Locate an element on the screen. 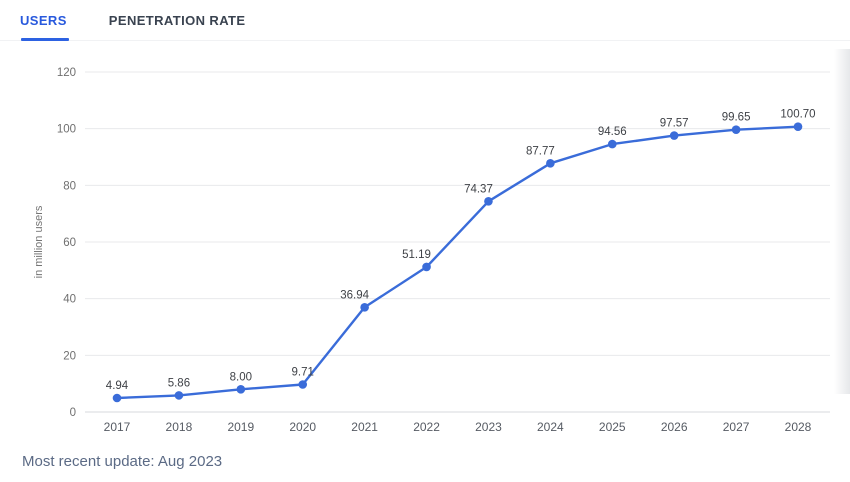  data-point-label: 87.77 is located at coordinates (540, 151).